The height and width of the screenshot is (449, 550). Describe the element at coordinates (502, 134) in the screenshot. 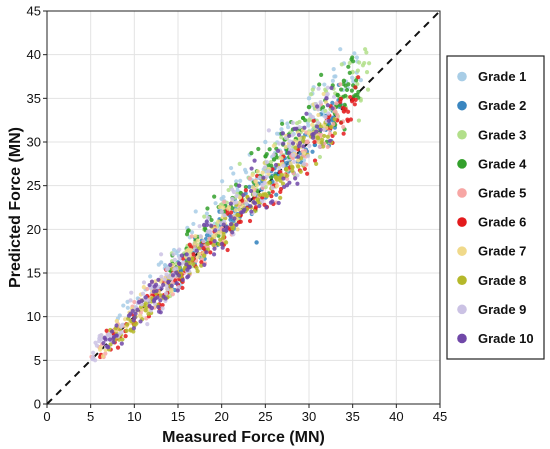

I see `legend-label: Grade 3` at that location.